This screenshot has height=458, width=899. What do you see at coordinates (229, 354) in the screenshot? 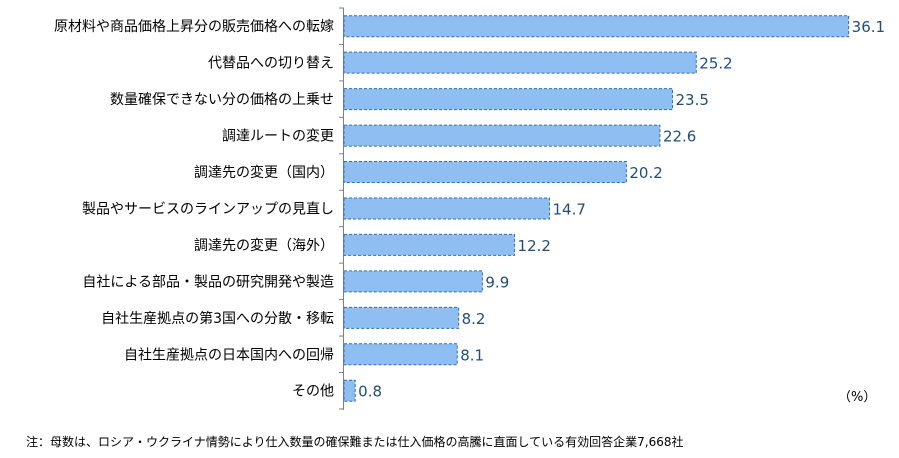
I see `category-label: 自社生産拠点の日本国内への回帰` at bounding box center [229, 354].